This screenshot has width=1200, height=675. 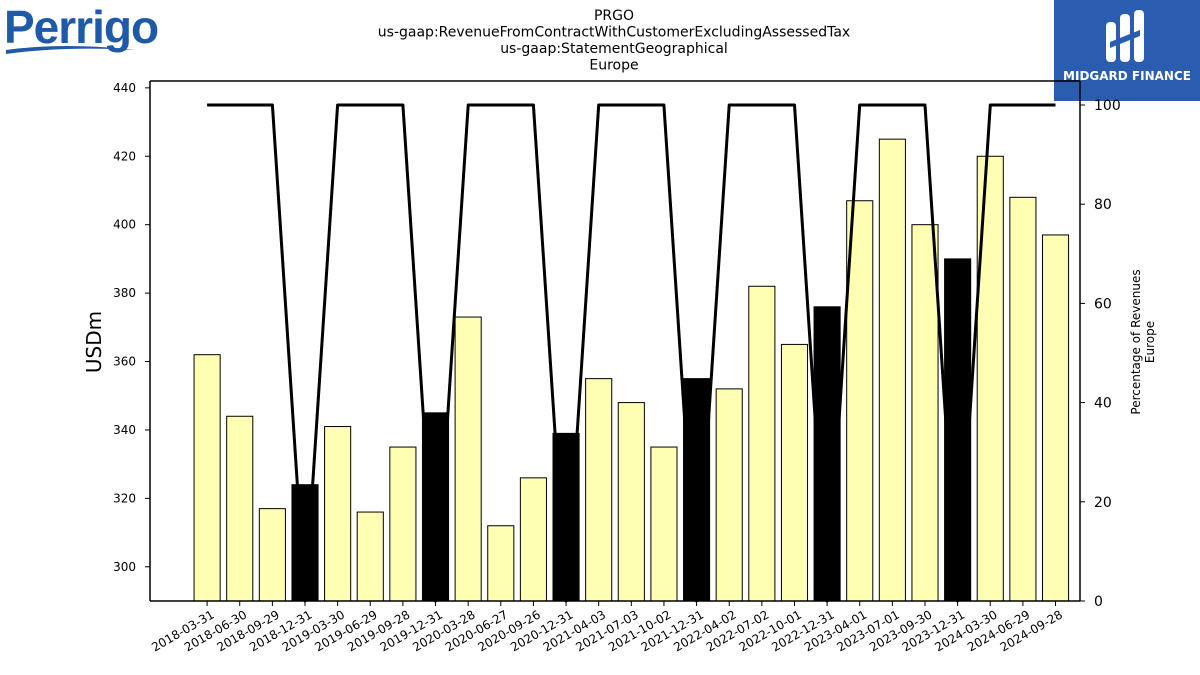 What do you see at coordinates (124, 567) in the screenshot?
I see `y-tick-label-300: 300` at bounding box center [124, 567].